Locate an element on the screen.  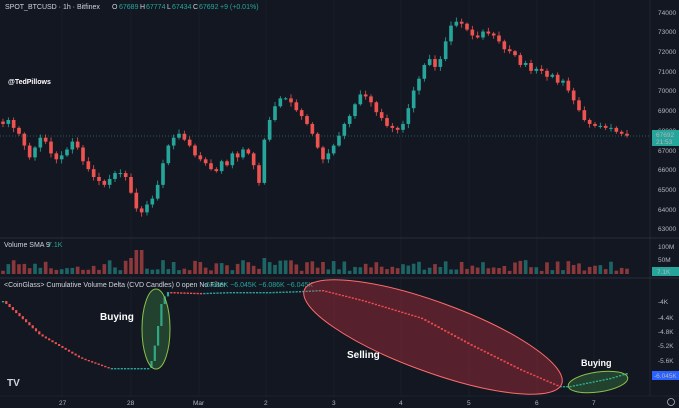
price-tick: 70000 is located at coordinates (667, 91).